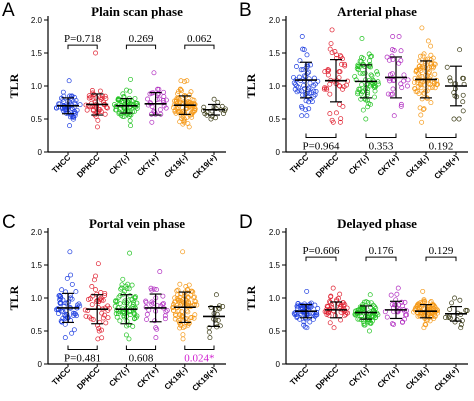 This screenshot has height=401, width=474. I want to click on p-value-label: 0.176, so click(381, 251).